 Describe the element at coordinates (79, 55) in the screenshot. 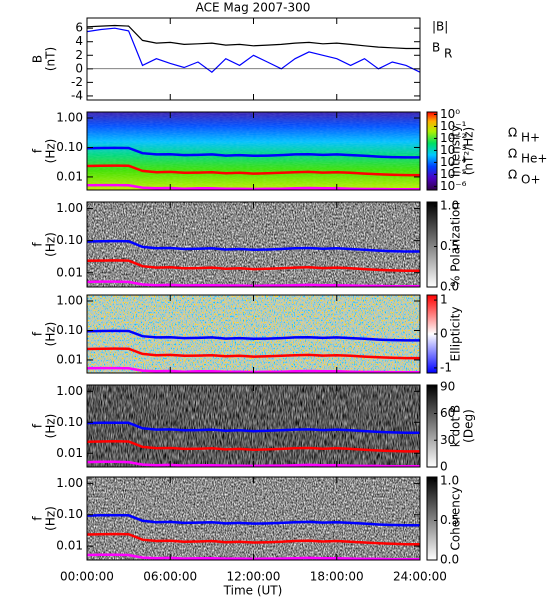

I see `y-tick-label: 2` at that location.